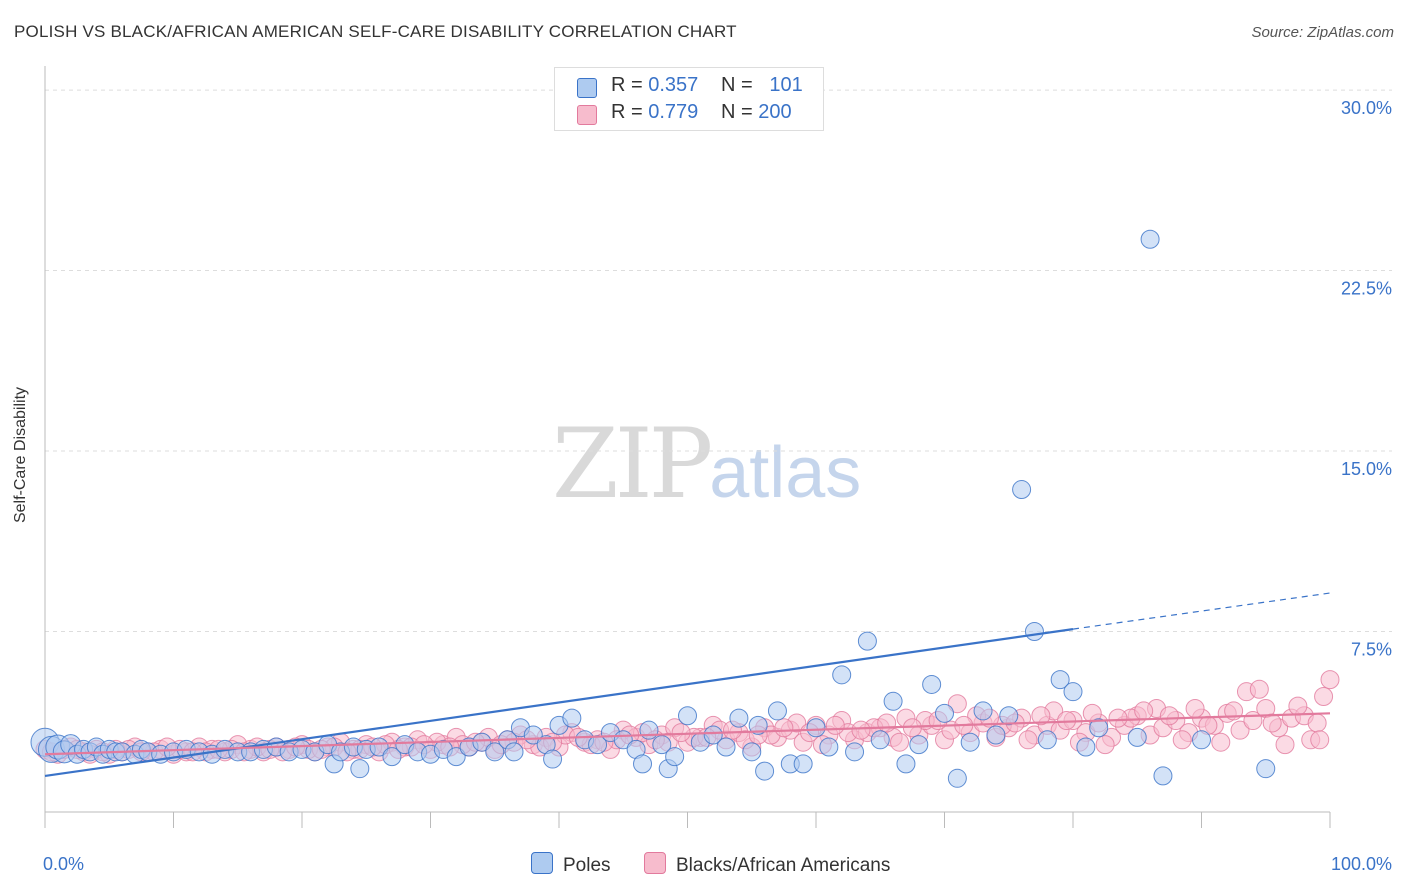 The image size is (1406, 892). Describe the element at coordinates (63, 864) in the screenshot. I see `x-tick-label-min: 0.0%` at that location.